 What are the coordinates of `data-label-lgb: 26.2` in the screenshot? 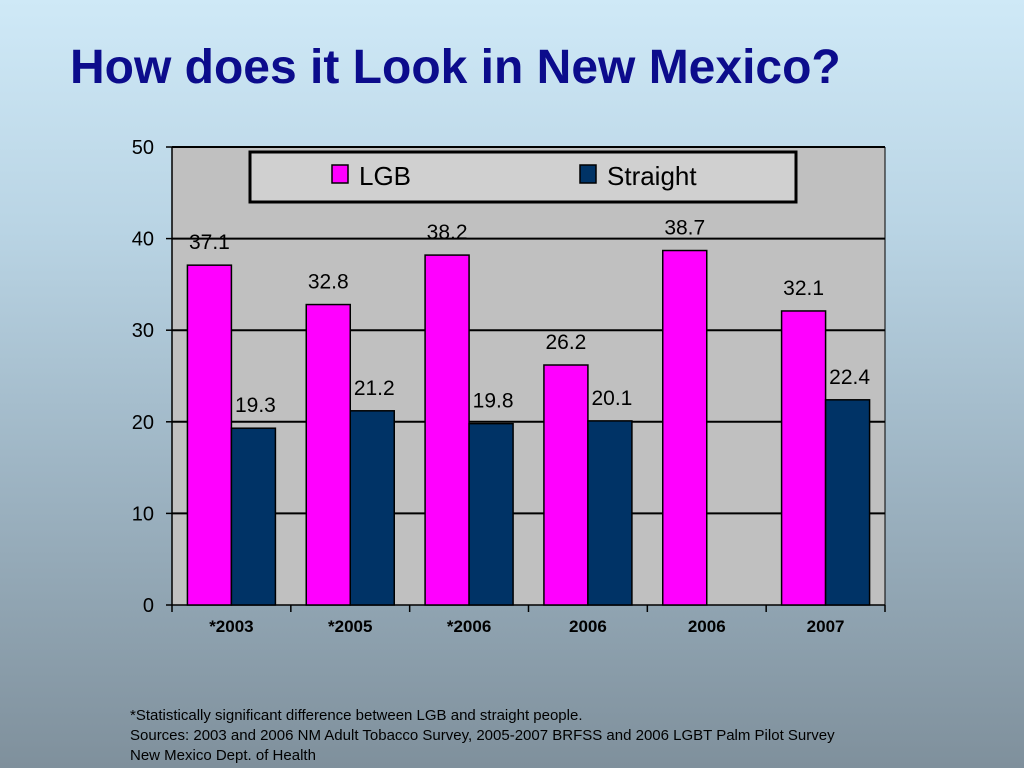 It's located at (565, 342).